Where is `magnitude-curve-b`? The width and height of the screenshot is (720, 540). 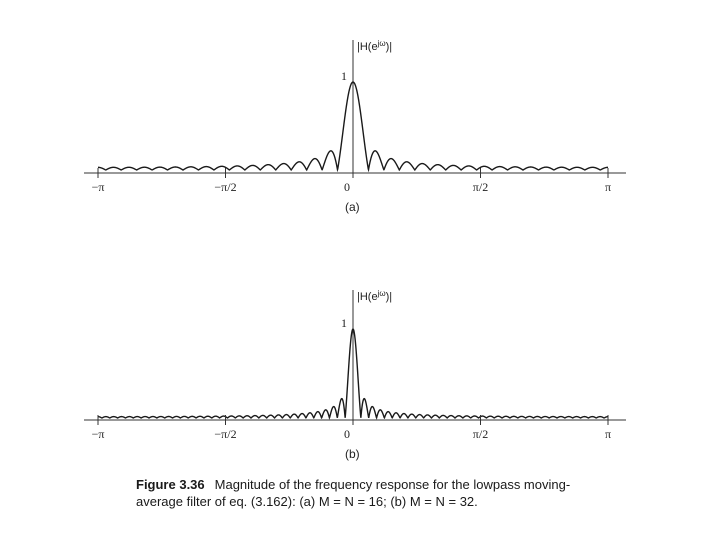 magnitude-curve-b is located at coordinates (353, 374).